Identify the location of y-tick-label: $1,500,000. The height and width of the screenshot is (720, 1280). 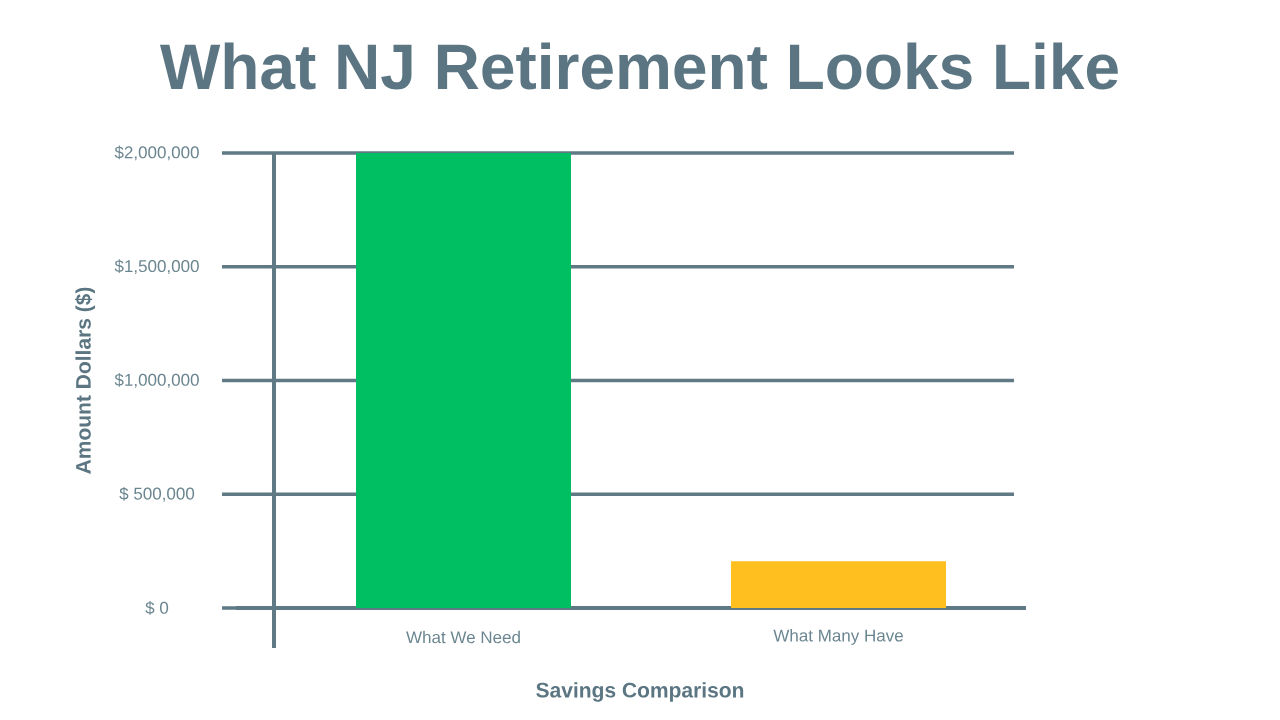
(156, 267).